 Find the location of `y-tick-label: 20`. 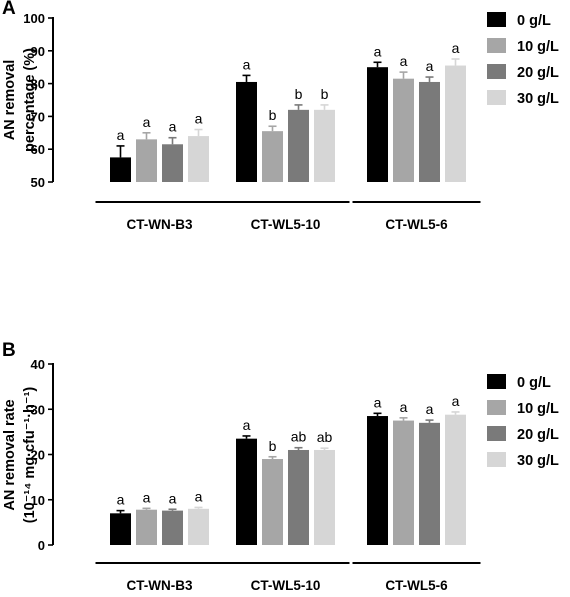

y-tick-label: 20 is located at coordinates (38, 455).